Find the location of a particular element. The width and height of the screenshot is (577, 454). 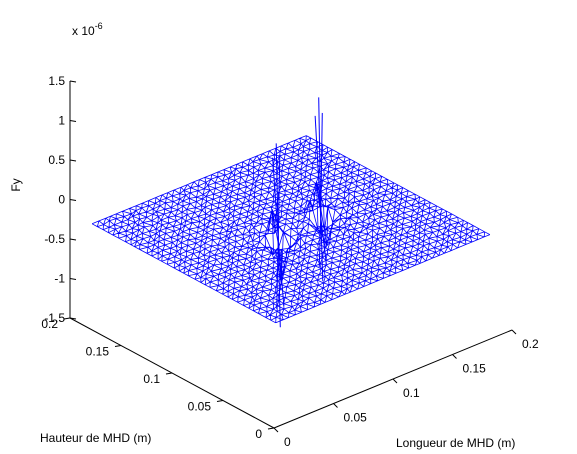

x-tick-label: 0.15 is located at coordinates (475, 369).